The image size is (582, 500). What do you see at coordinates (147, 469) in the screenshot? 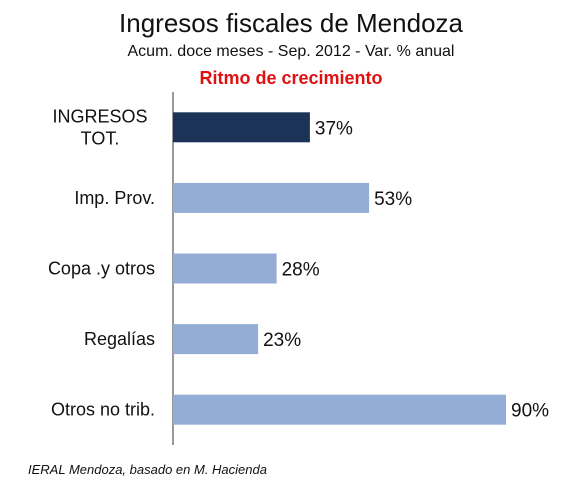
I see `source-note: IERAL Mendoza, basado en M. Hacienda` at bounding box center [147, 469].